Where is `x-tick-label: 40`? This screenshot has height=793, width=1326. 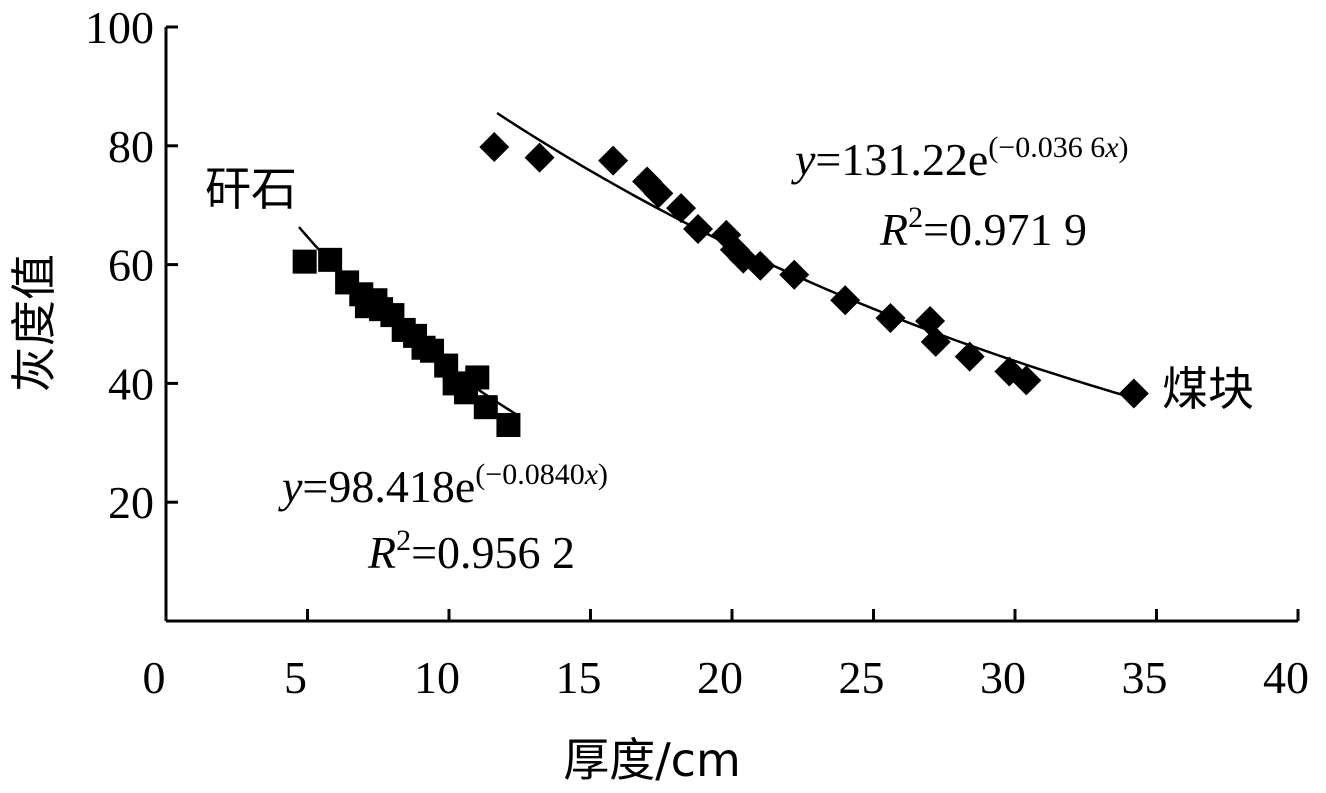
x-tick-label: 40 is located at coordinates (1286, 677).